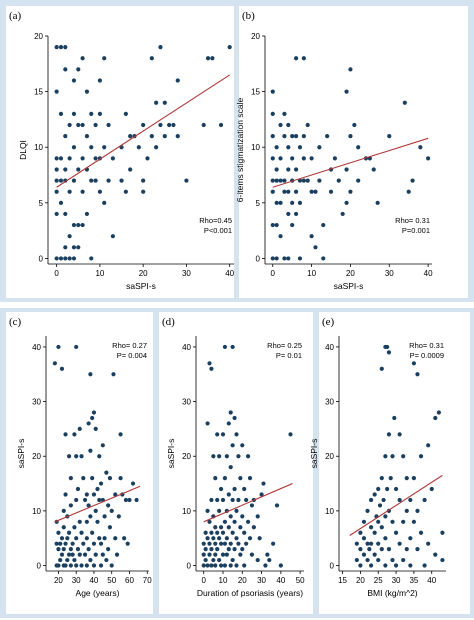 The image size is (474, 620). Describe the element at coordinates (311, 273) in the screenshot. I see `x-tick-label: 10` at that location.